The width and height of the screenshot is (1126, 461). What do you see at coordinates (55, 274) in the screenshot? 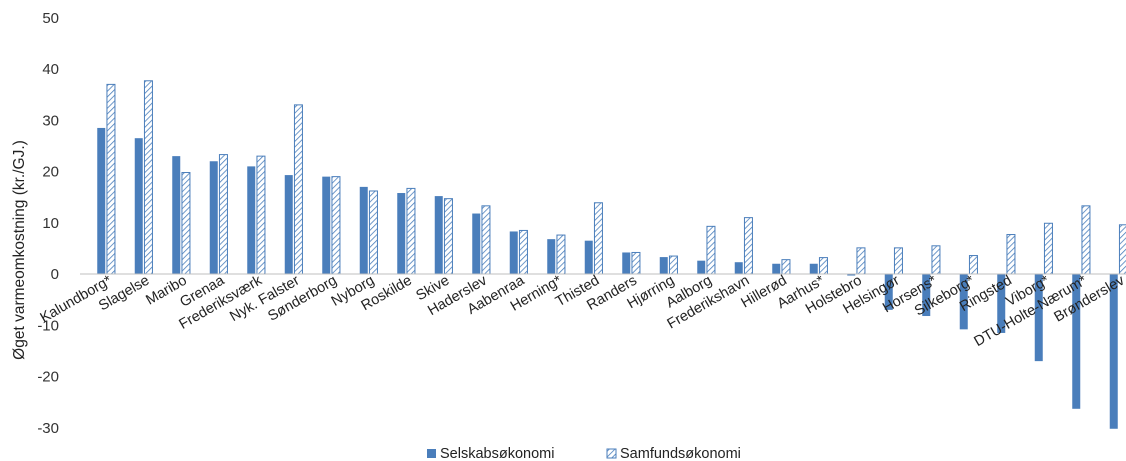
I see `y-tick-label: 0` at bounding box center [55, 274].